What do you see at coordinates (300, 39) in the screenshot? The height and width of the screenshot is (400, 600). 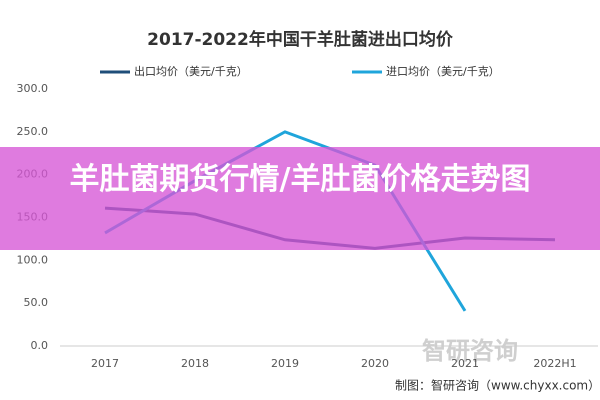 I see `chart-title: 2017-2022年中国干羊肚菌进出口均价` at bounding box center [300, 39].